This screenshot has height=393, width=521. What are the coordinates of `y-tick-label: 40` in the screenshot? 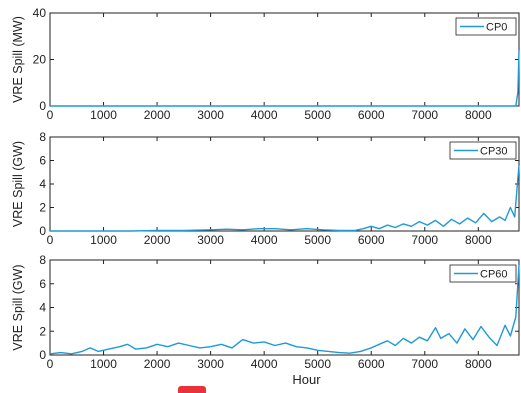 It's located at (40, 13).